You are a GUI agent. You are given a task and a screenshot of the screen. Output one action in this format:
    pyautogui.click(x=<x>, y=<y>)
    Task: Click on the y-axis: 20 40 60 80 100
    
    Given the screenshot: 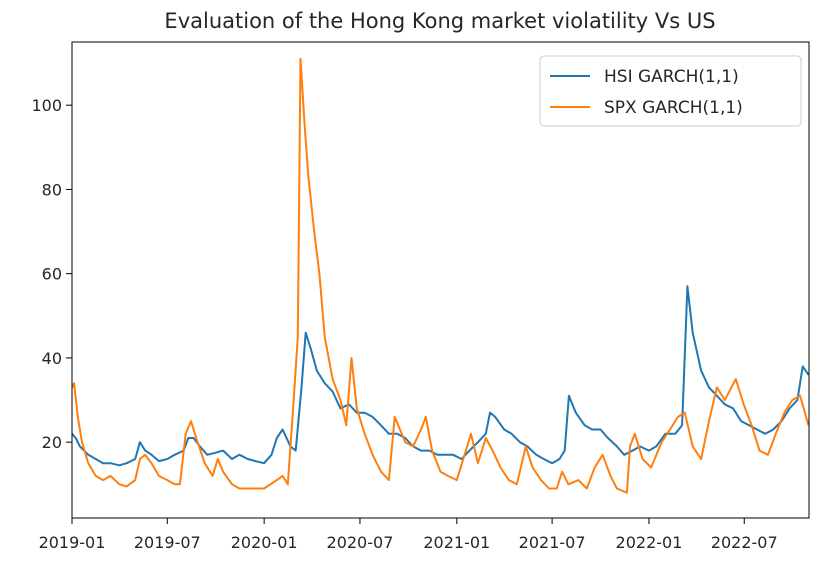 What is the action you would take?
    pyautogui.click(x=51, y=274)
    